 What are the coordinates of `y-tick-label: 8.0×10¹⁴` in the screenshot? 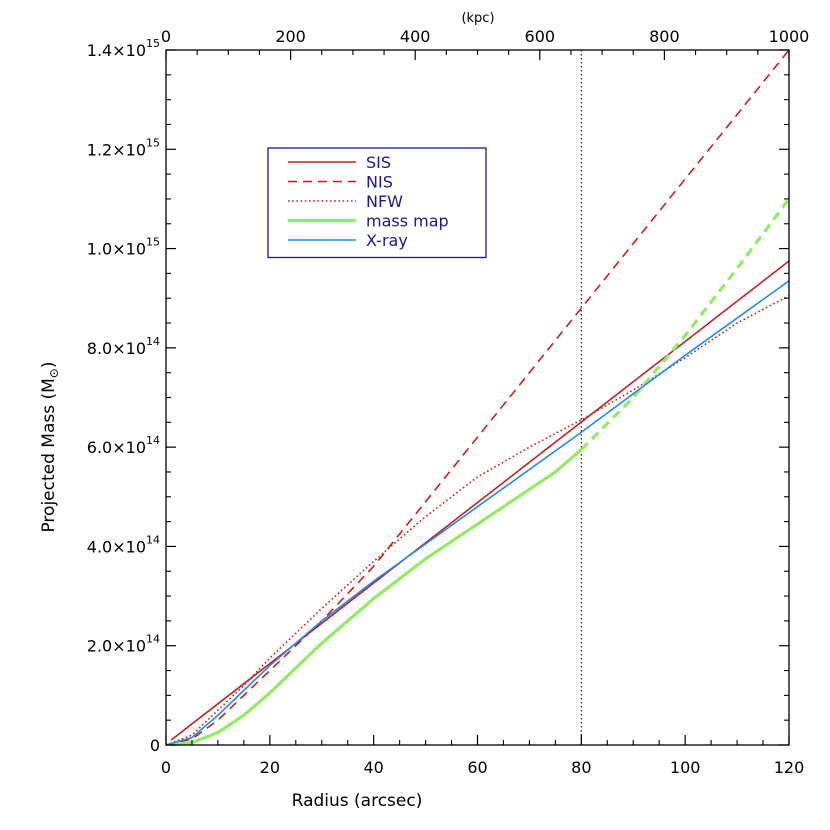 It's located at (123, 346).